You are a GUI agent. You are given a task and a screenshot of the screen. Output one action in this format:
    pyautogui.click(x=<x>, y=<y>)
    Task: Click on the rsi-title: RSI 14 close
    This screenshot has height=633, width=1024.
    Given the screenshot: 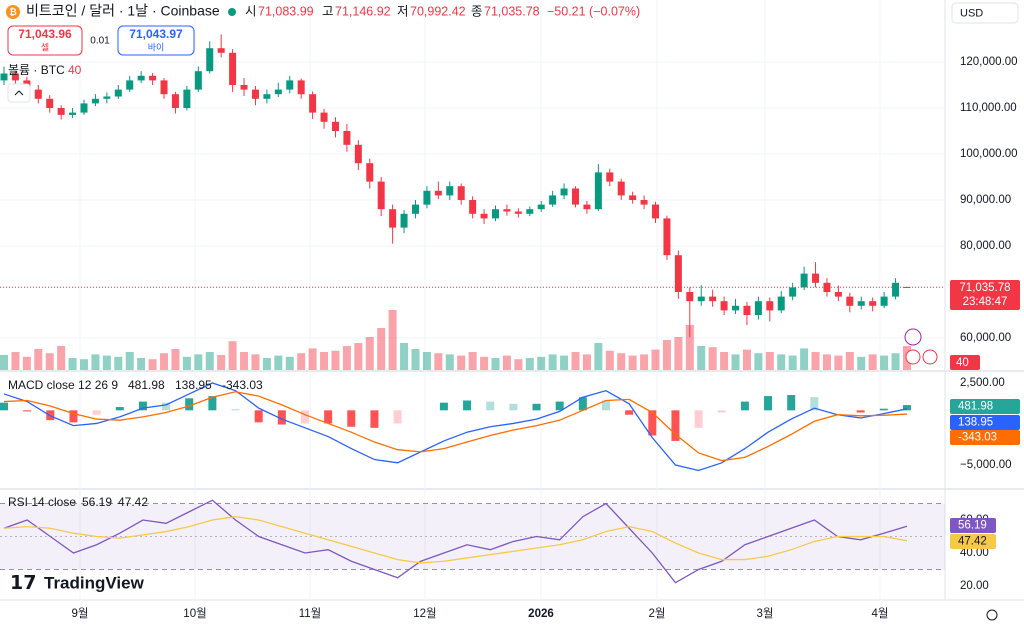 What is the action you would take?
    pyautogui.click(x=42, y=502)
    